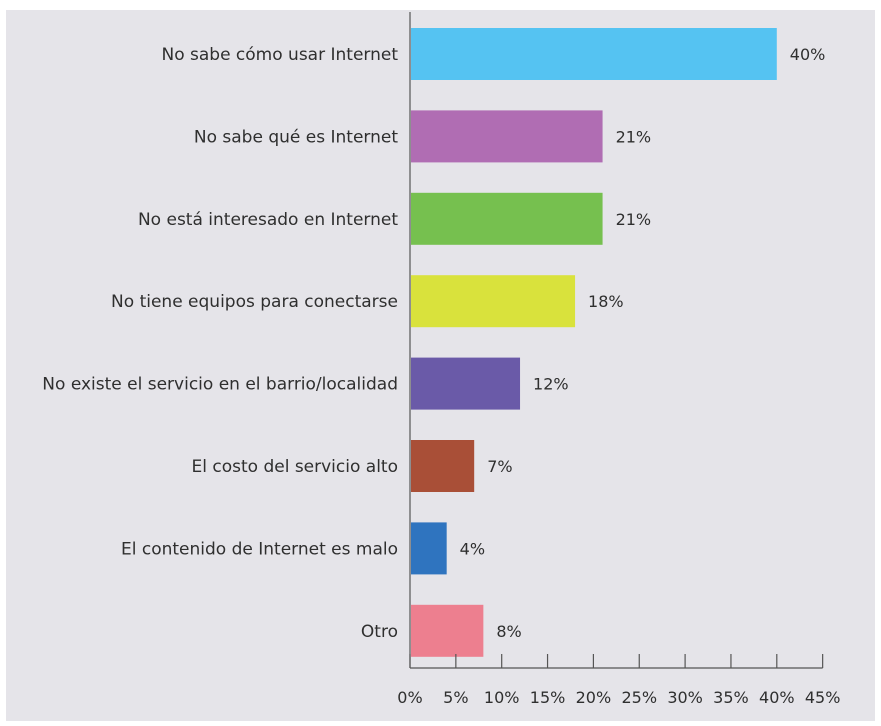 The height and width of the screenshot is (726, 881). I want to click on x-tick-label-40: 40%, so click(777, 697).